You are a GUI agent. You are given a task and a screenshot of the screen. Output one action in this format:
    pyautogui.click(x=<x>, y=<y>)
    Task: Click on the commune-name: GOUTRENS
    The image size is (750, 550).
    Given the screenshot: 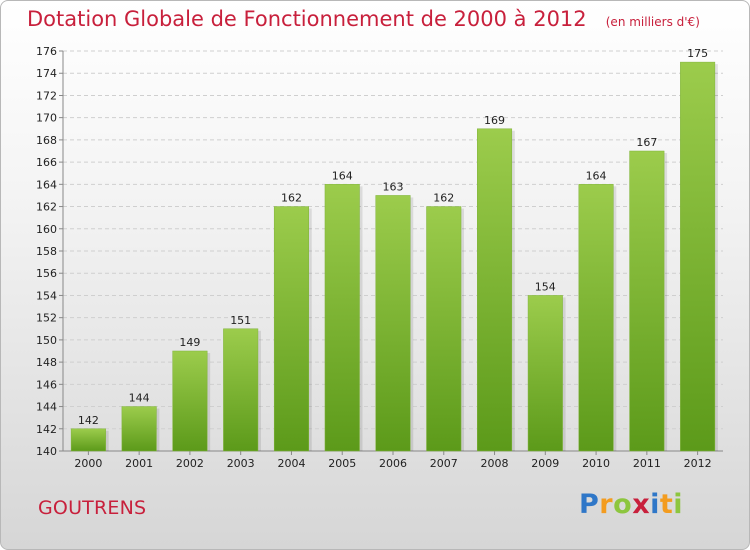 What is the action you would take?
    pyautogui.click(x=92, y=508)
    